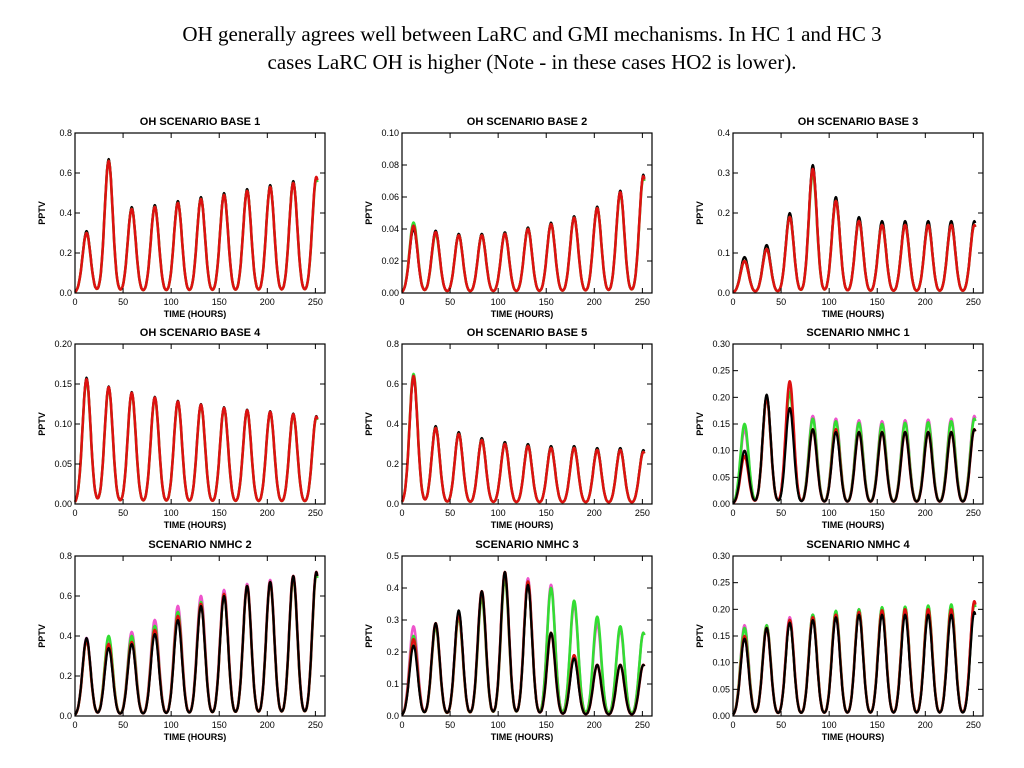 This screenshot has width=1024, height=768. Describe the element at coordinates (200, 333) in the screenshot. I see `chart-title: OH SCENARIO BASE 4` at that location.